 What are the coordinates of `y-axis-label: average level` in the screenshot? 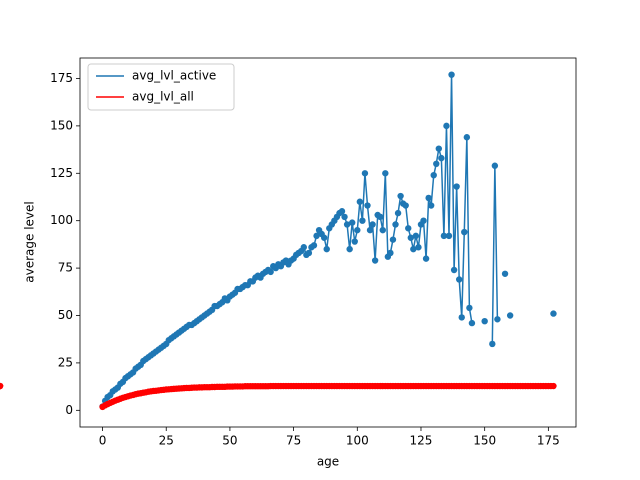 It's located at (30, 241).